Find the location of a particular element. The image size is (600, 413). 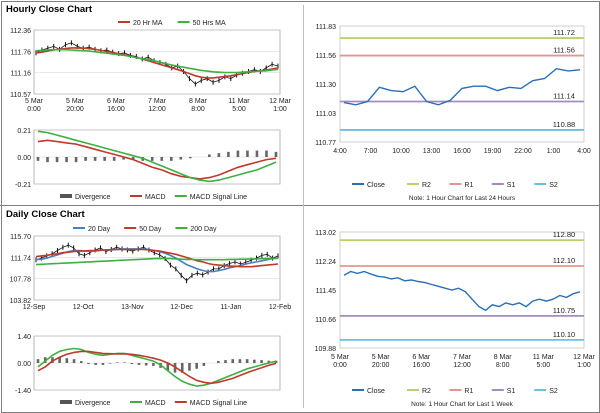

pivot-r2-label: 111.72 is located at coordinates (564, 32).